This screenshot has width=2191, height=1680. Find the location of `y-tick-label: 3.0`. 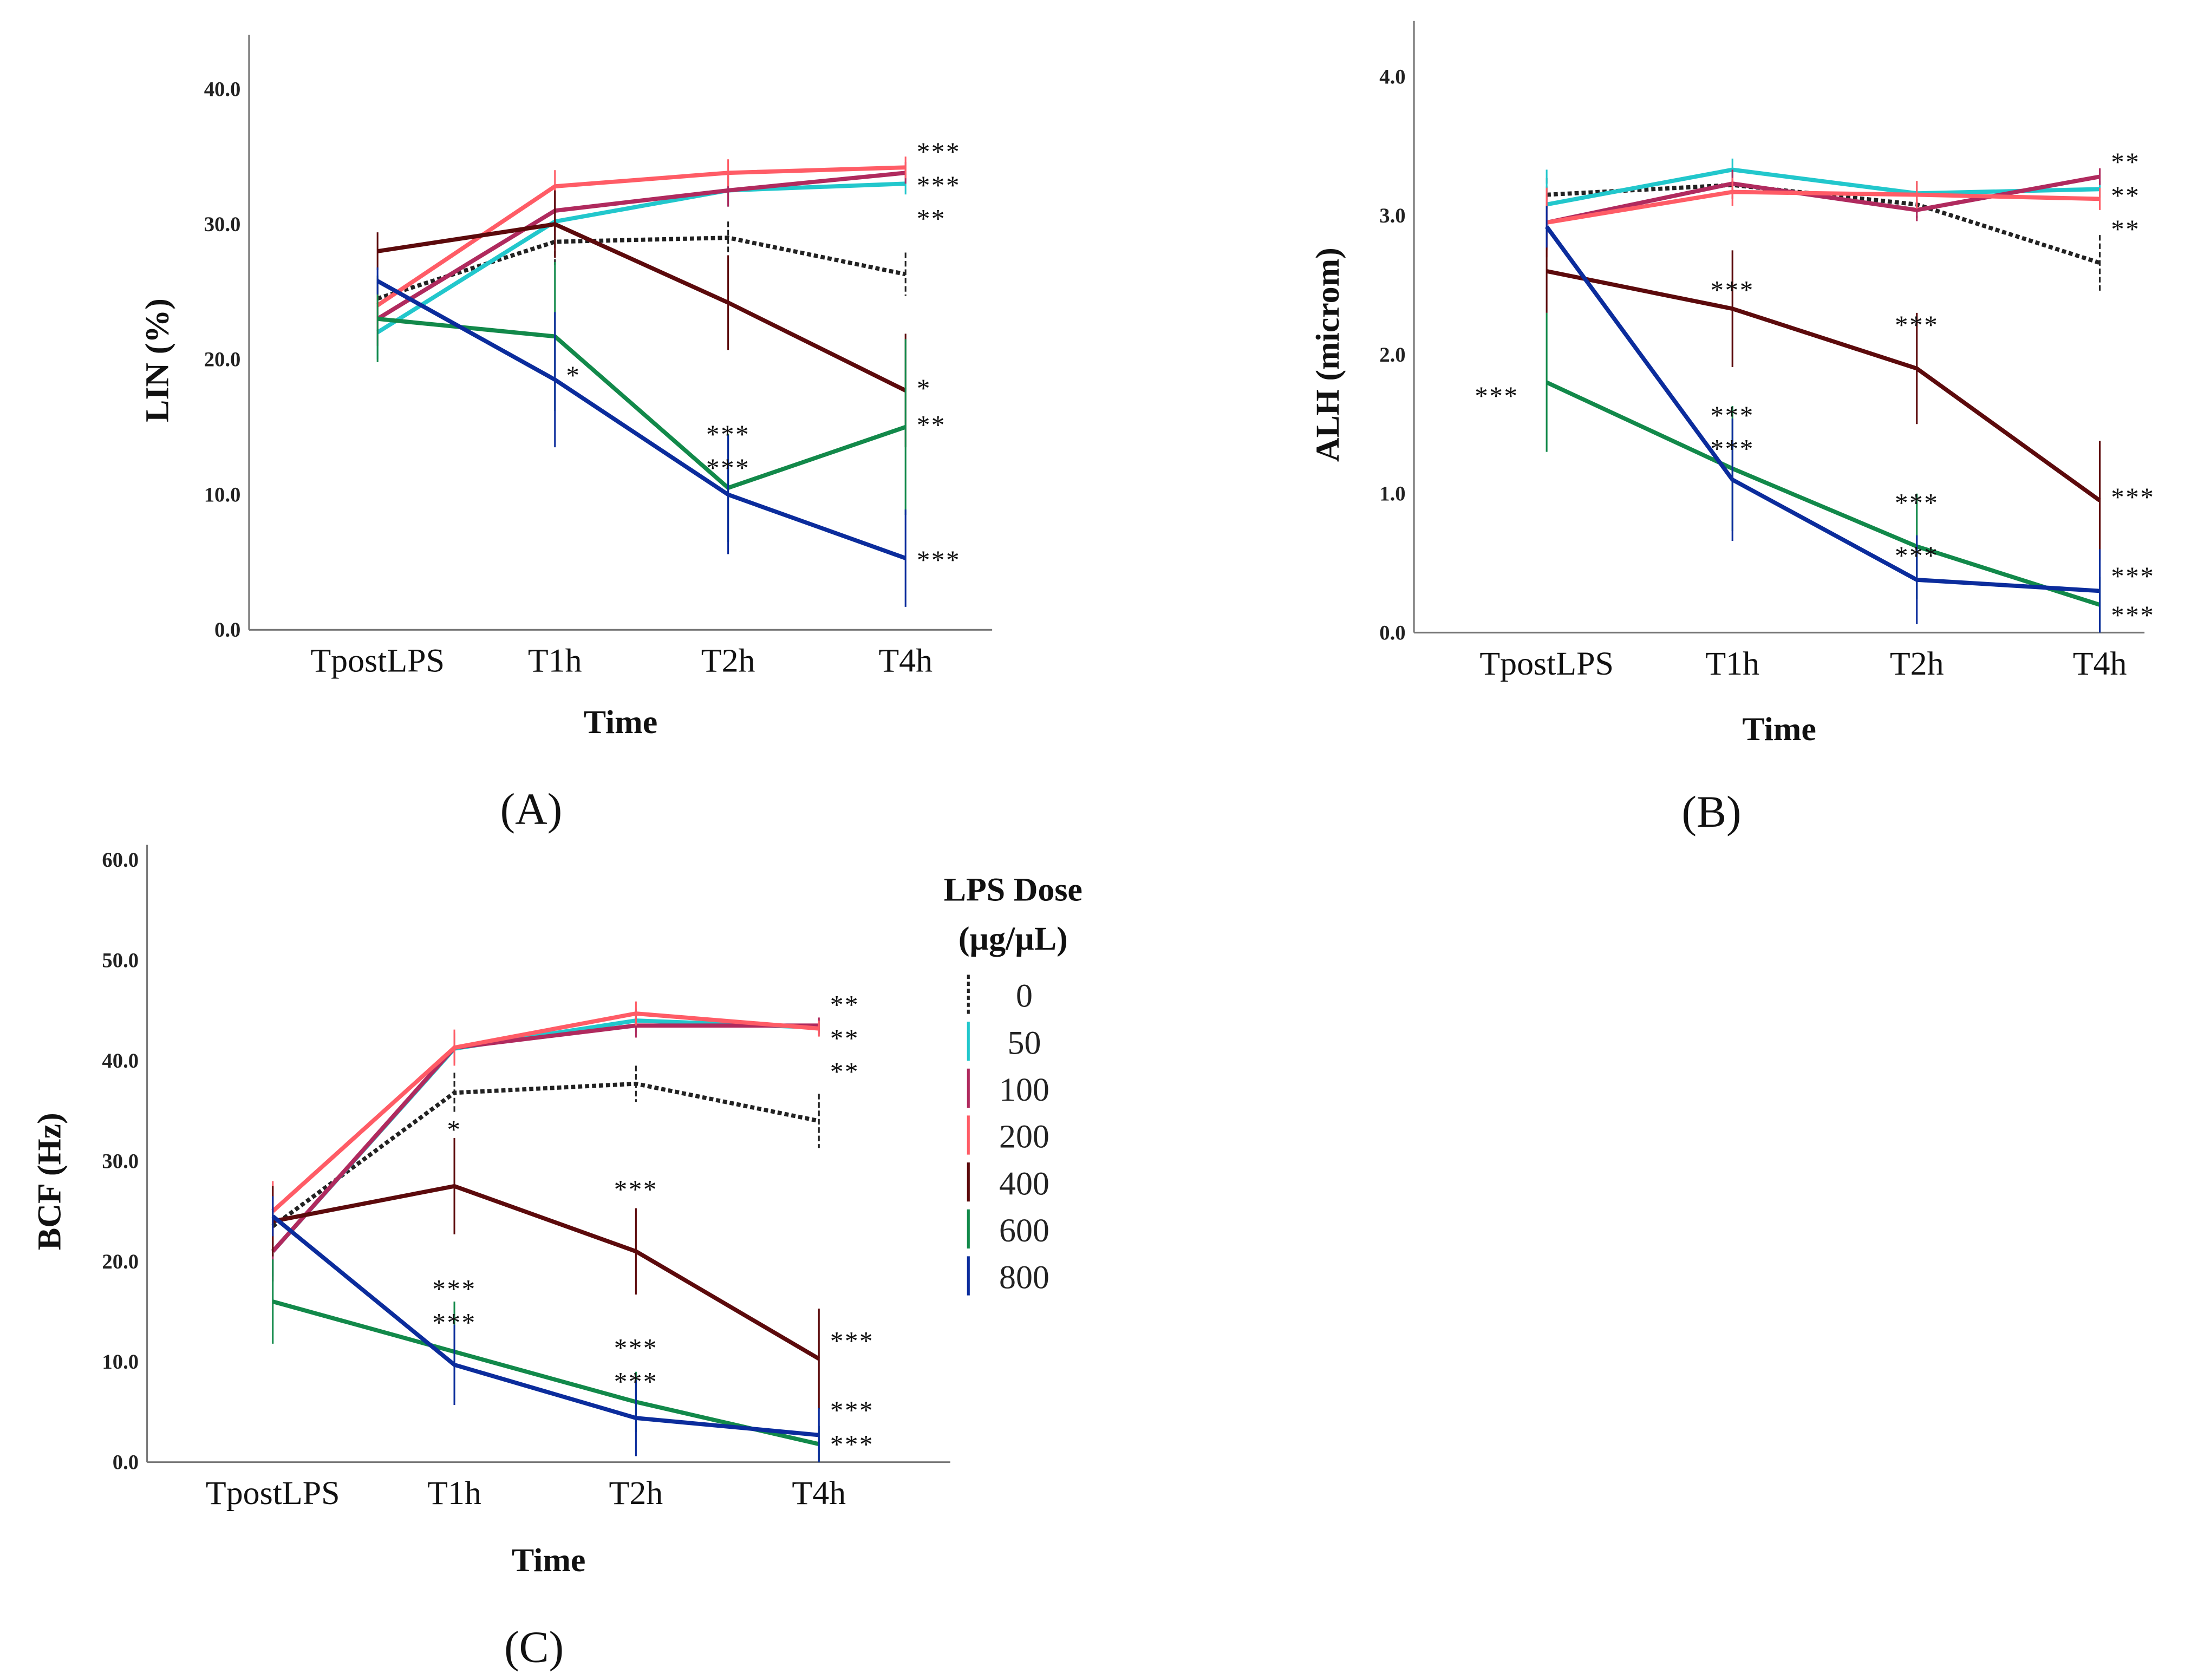

y-tick-label: 3.0 is located at coordinates (1392, 216).